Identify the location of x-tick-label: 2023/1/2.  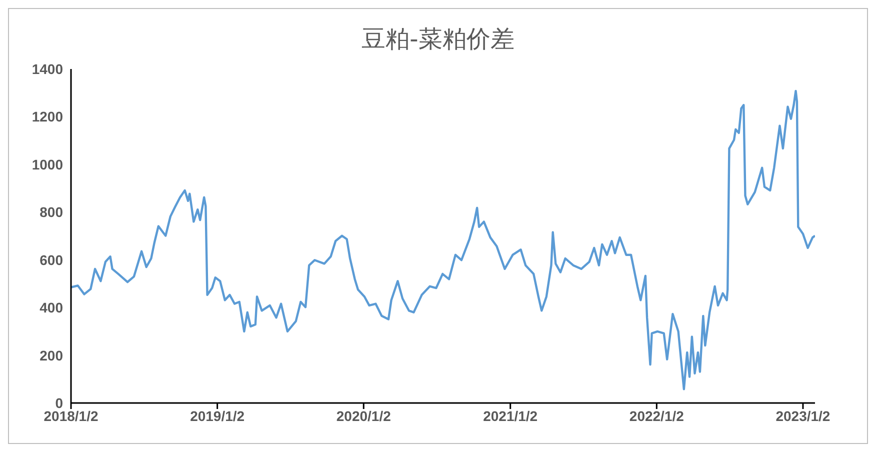
(803, 416).